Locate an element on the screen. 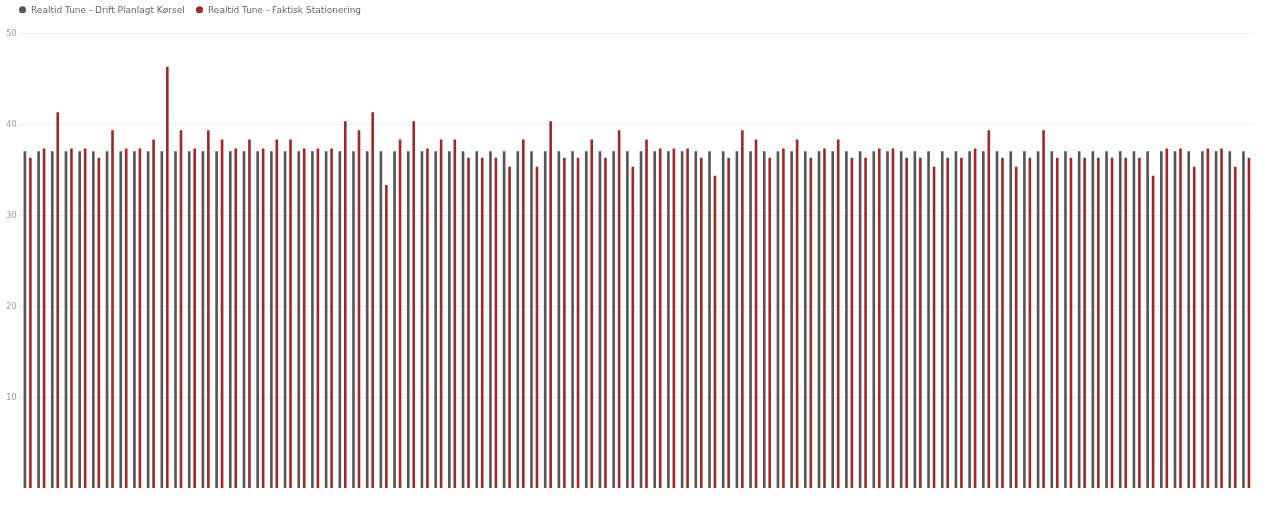  y-tick-label: 20 is located at coordinates (11, 306).